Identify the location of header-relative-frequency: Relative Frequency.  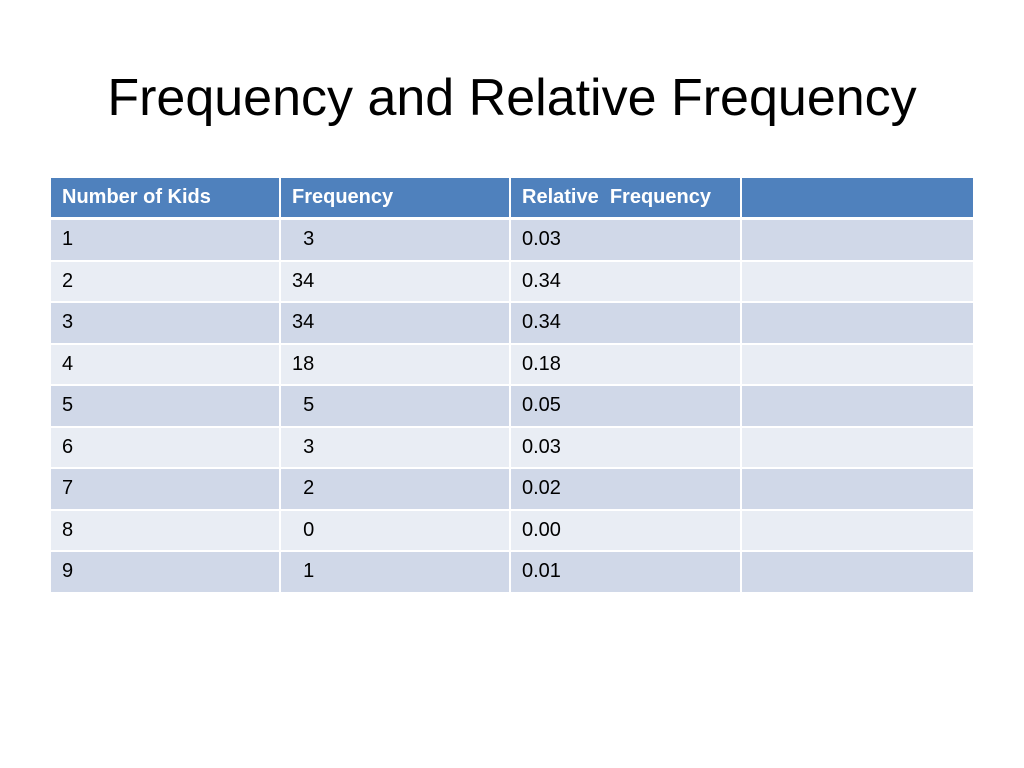
(626, 199).